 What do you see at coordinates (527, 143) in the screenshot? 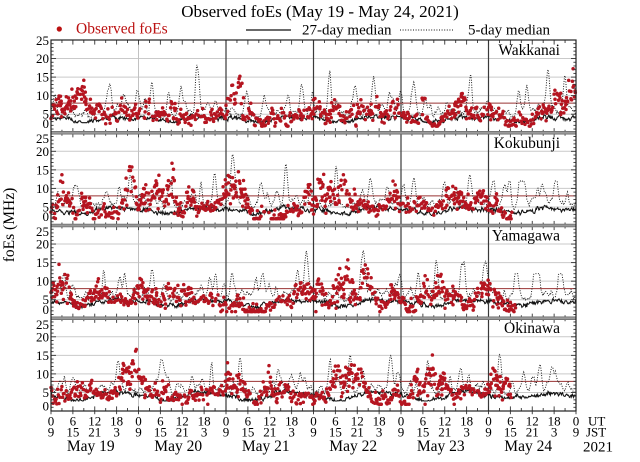
I see `svg-text: Kokubunji` at bounding box center [527, 143].